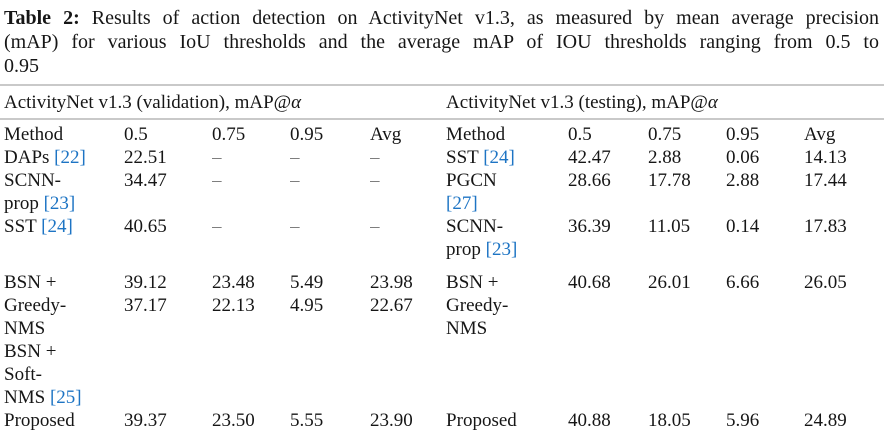 The image size is (884, 441). What do you see at coordinates (825, 282) in the screenshot?
I see `cell-text: 26.05` at bounding box center [825, 282].